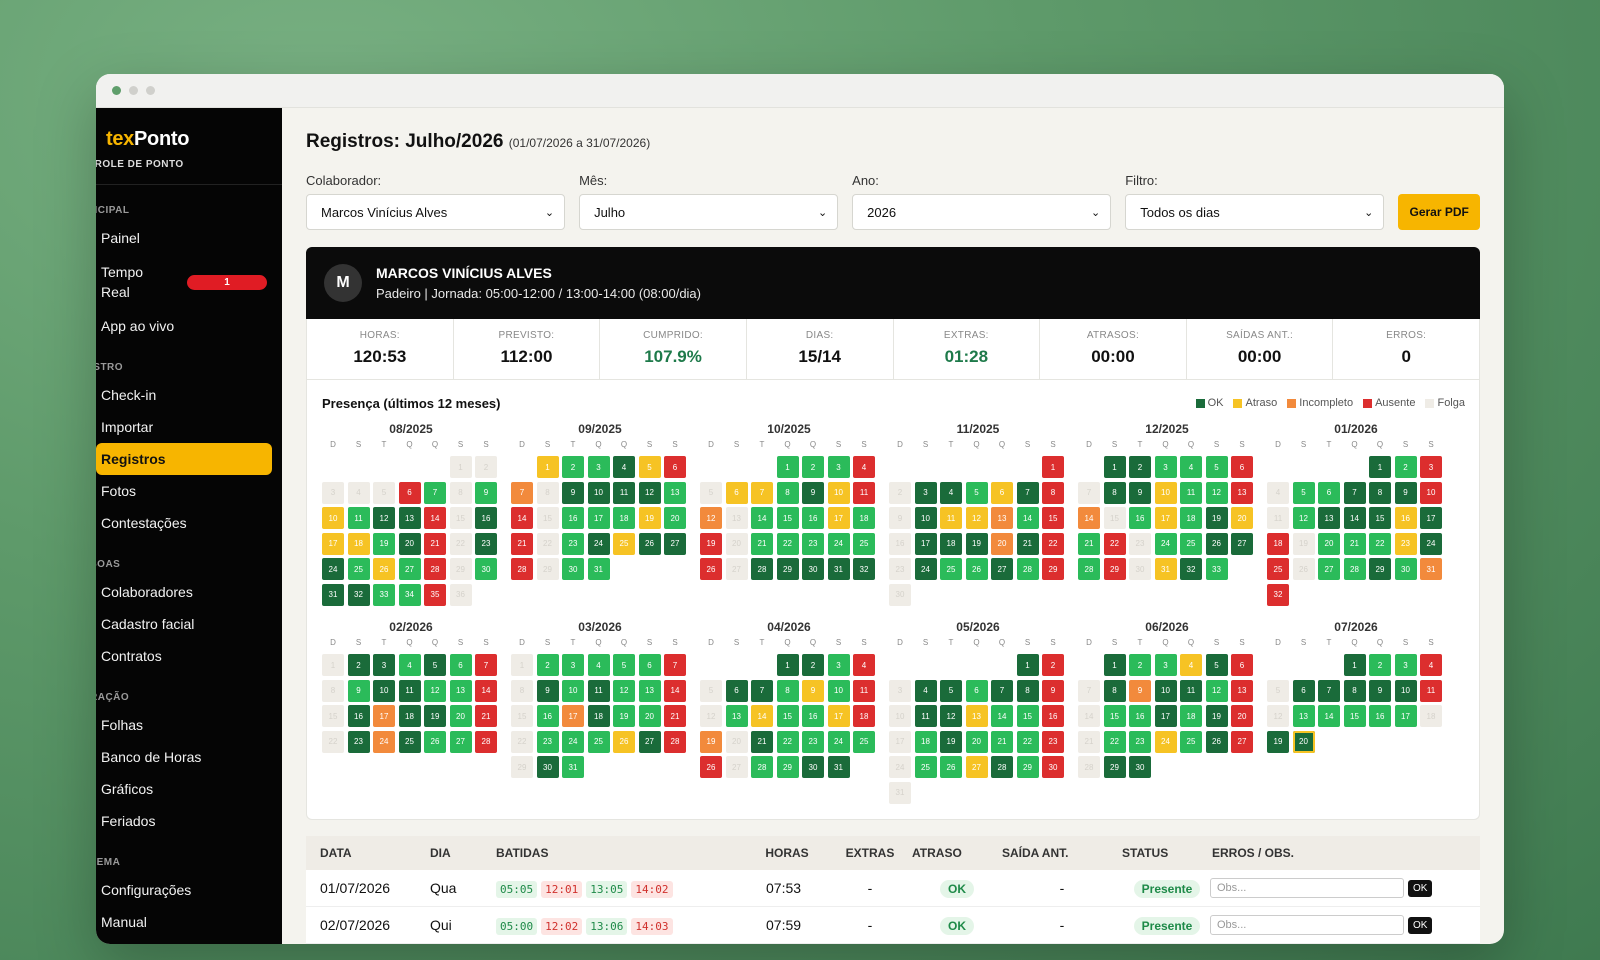 This screenshot has height=960, width=1600. What do you see at coordinates (787, 853) in the screenshot?
I see `column-header: HORAS` at bounding box center [787, 853].